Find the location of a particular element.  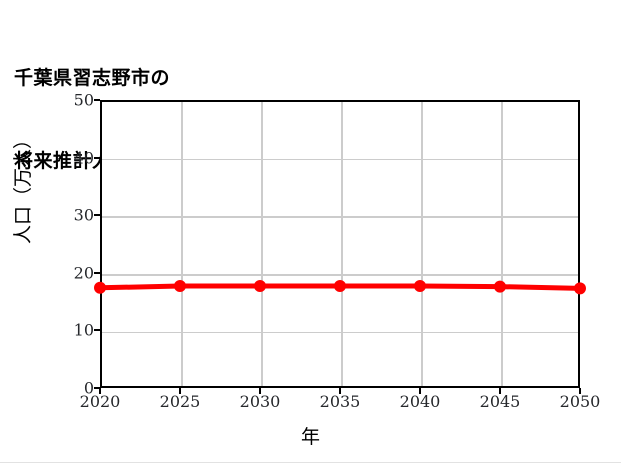

y-axis-tick-label: 40 is located at coordinates (83, 158).